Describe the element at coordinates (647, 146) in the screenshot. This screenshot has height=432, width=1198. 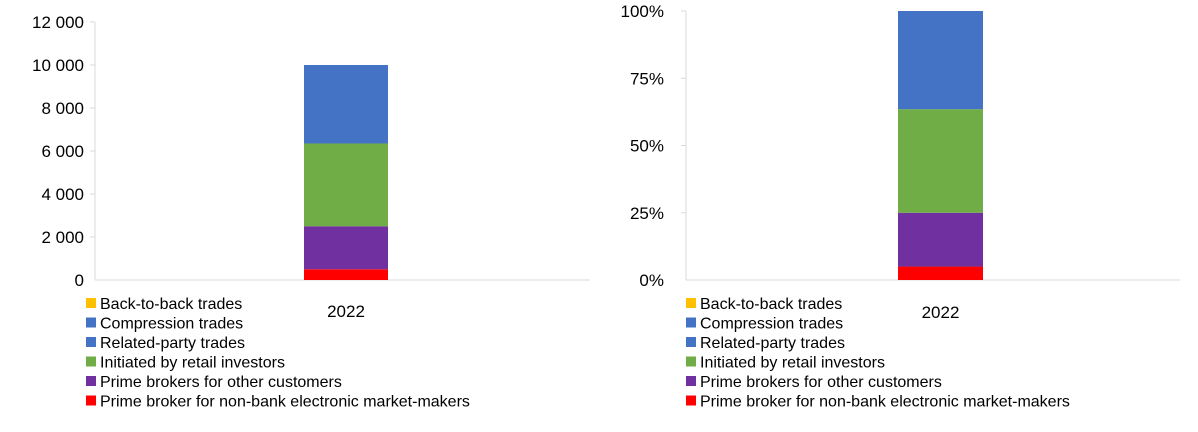
I see `y-tick-label: 50%` at that location.